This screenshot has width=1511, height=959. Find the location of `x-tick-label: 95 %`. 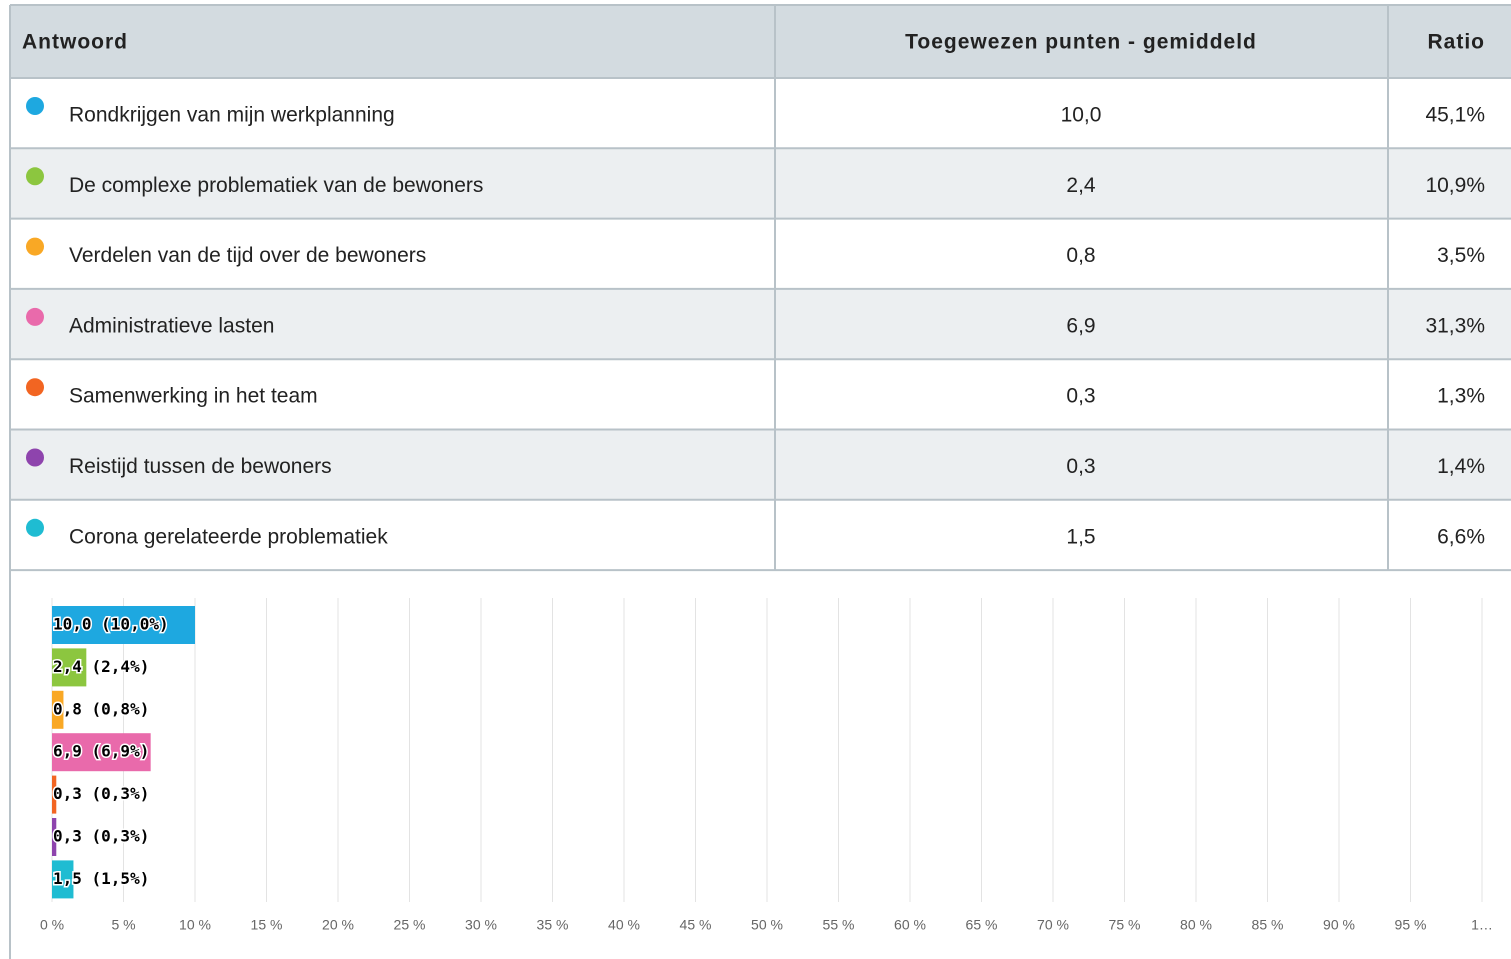

x-tick-label: 95 % is located at coordinates (1411, 925).